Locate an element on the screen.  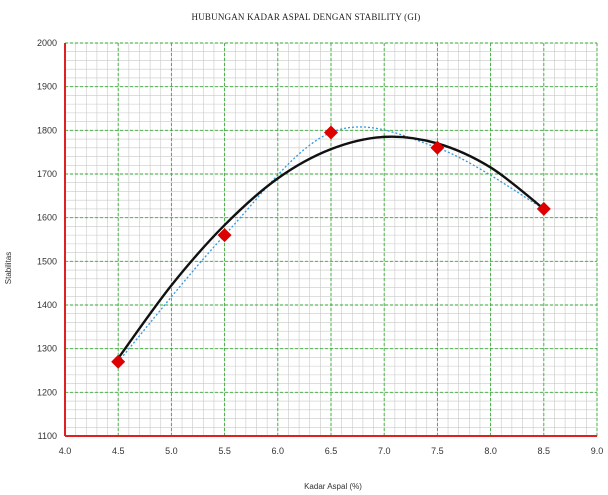
y-tick-label: 1100 is located at coordinates (47, 436).